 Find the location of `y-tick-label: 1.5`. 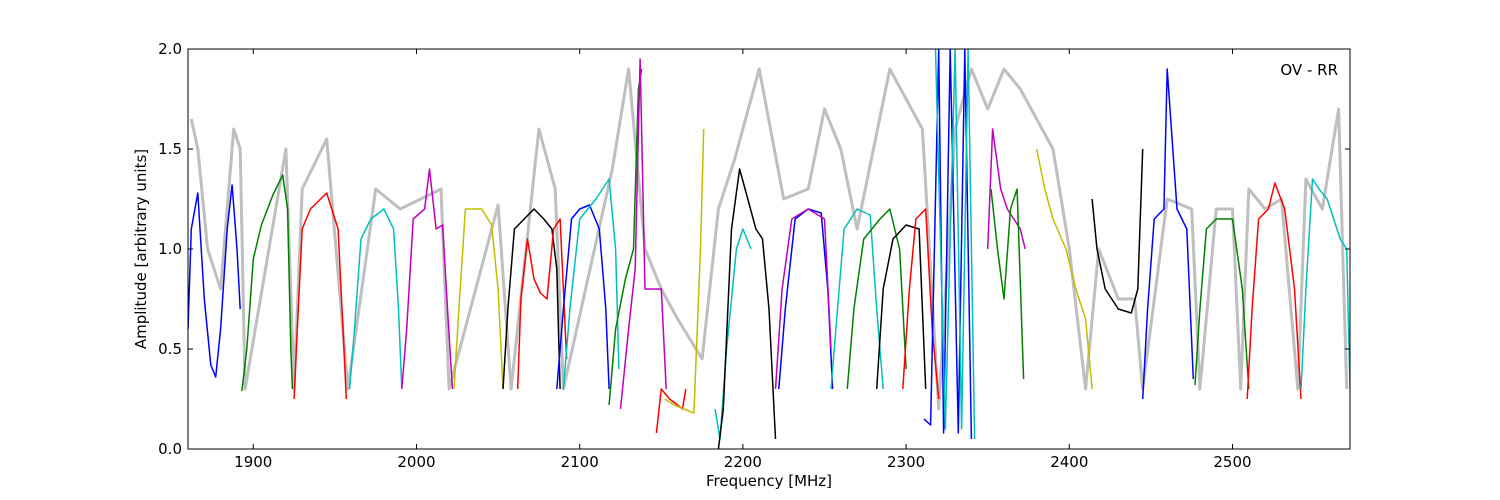

y-tick-label: 1.5 is located at coordinates (170, 149).